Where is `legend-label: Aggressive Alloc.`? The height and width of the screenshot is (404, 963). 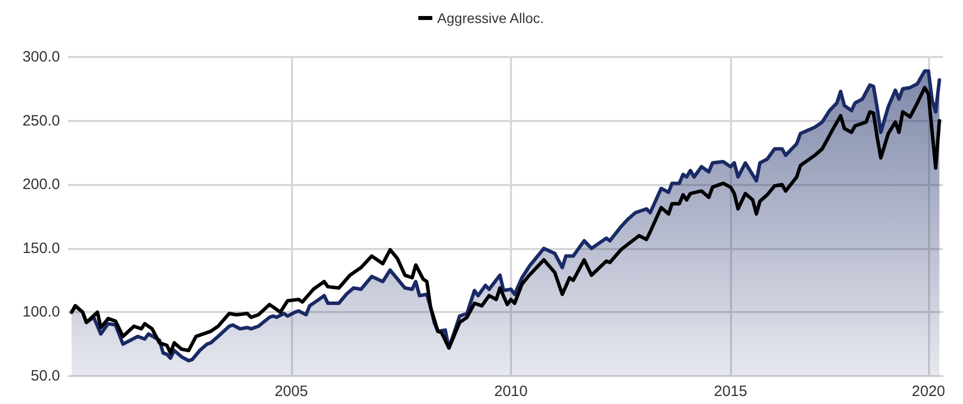 legend-label: Aggressive Alloc. is located at coordinates (490, 18).